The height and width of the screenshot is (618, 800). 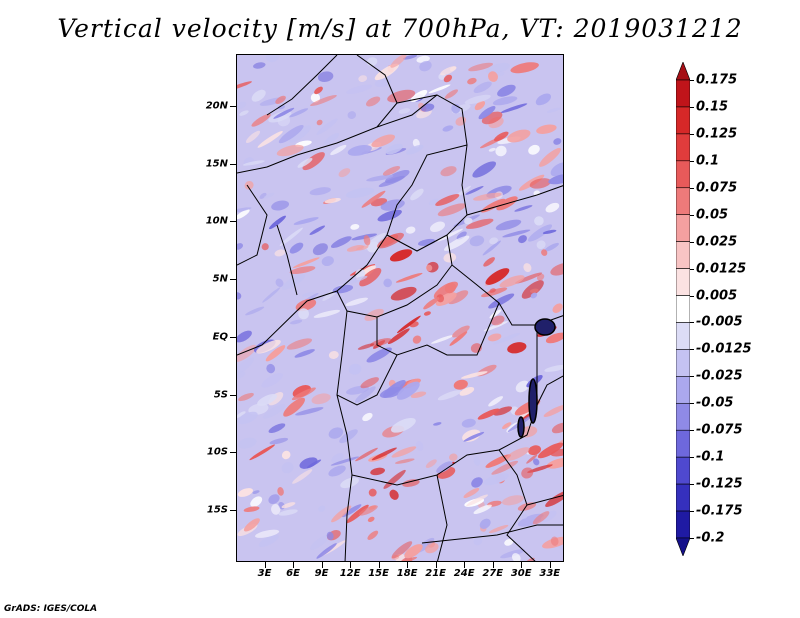 I want to click on colorbar-label: -0.05, so click(x=715, y=403).